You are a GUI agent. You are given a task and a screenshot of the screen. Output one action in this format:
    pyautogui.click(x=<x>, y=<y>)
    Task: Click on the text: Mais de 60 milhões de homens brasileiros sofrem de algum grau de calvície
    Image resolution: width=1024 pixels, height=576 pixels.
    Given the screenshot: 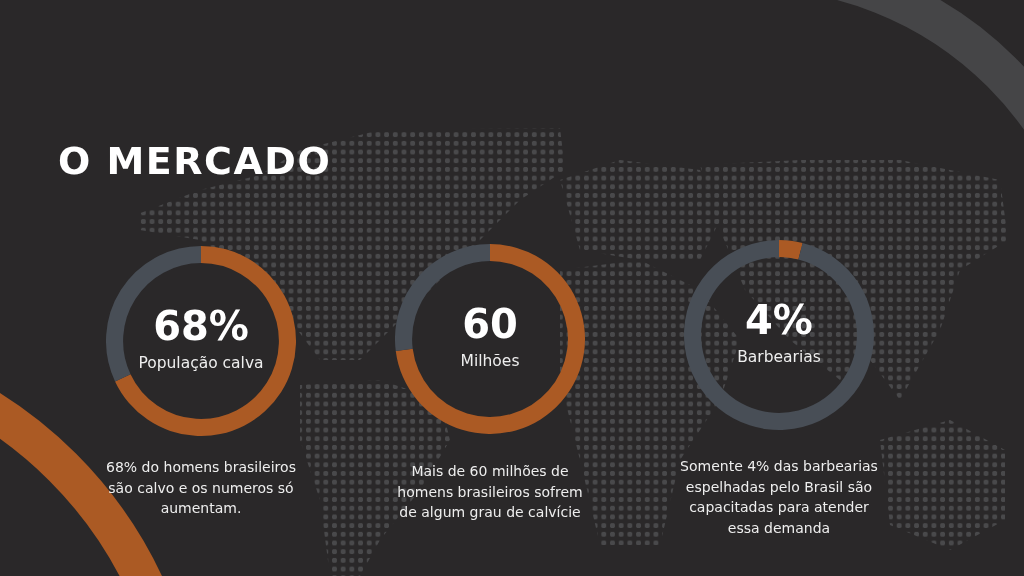 What is the action you would take?
    pyautogui.click(x=490, y=492)
    